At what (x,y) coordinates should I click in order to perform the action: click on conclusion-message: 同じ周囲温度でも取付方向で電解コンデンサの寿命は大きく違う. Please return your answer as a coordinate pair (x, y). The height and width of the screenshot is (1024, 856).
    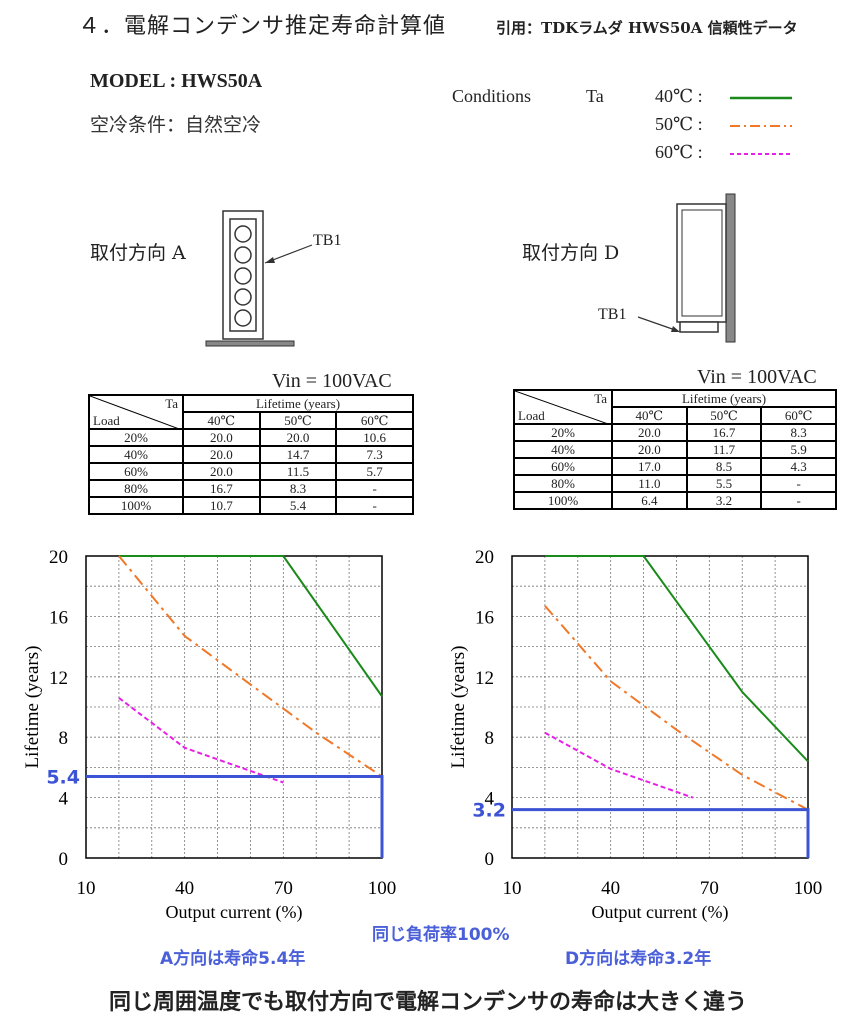
    Looking at the image, I should click on (427, 1002).